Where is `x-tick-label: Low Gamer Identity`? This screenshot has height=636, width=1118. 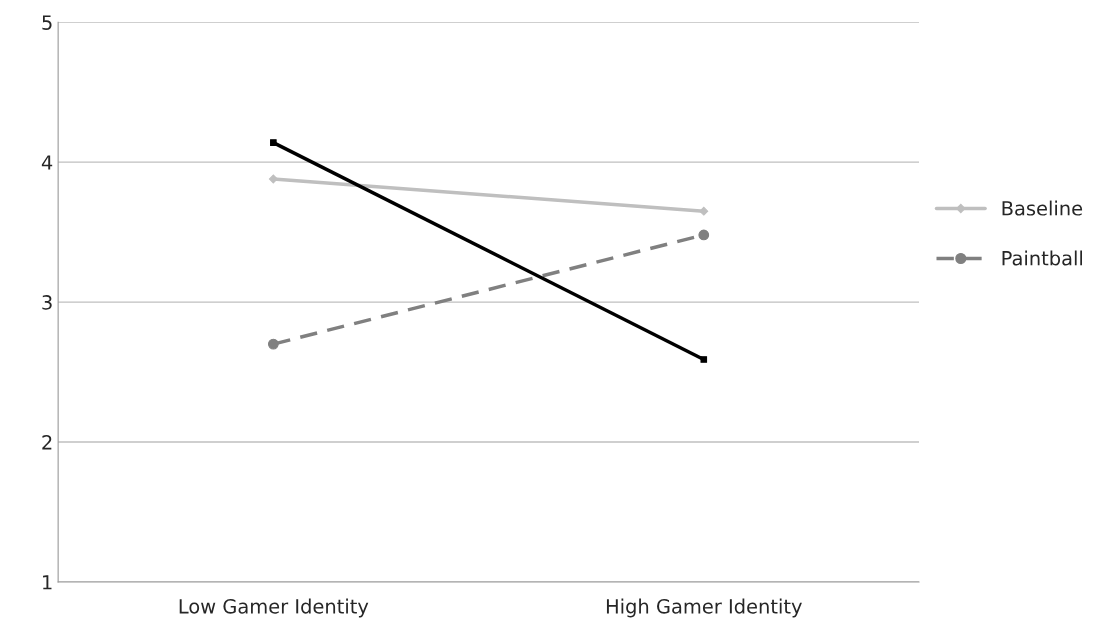 x-tick-label: Low Gamer Identity is located at coordinates (274, 608).